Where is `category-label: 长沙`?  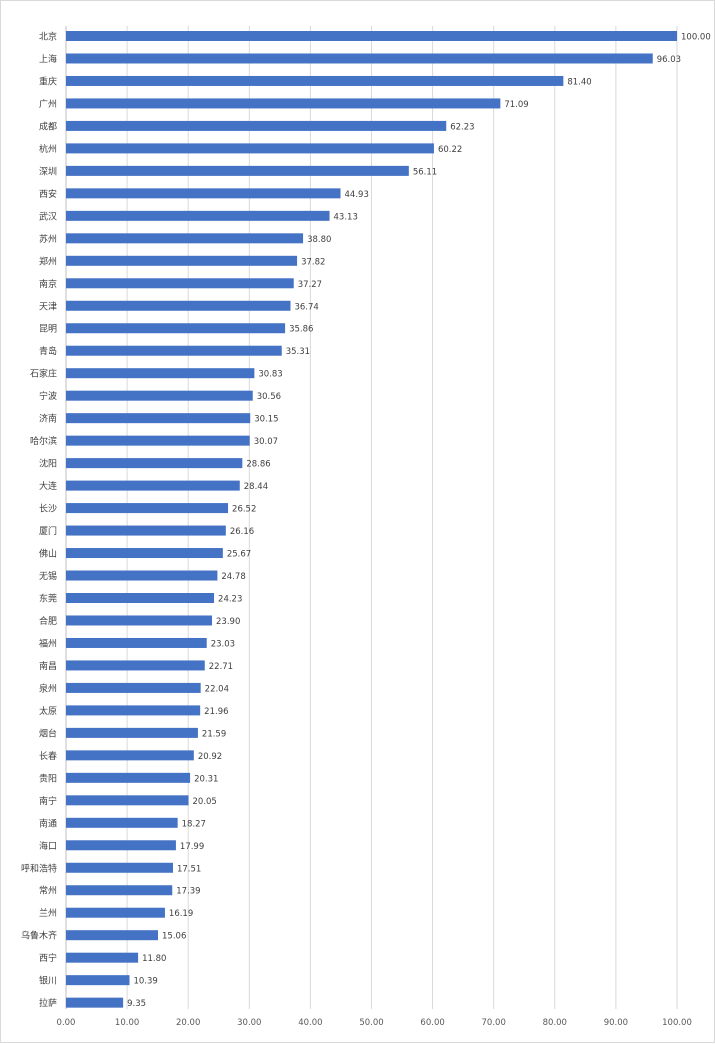
category-label: 长沙 is located at coordinates (48, 509).